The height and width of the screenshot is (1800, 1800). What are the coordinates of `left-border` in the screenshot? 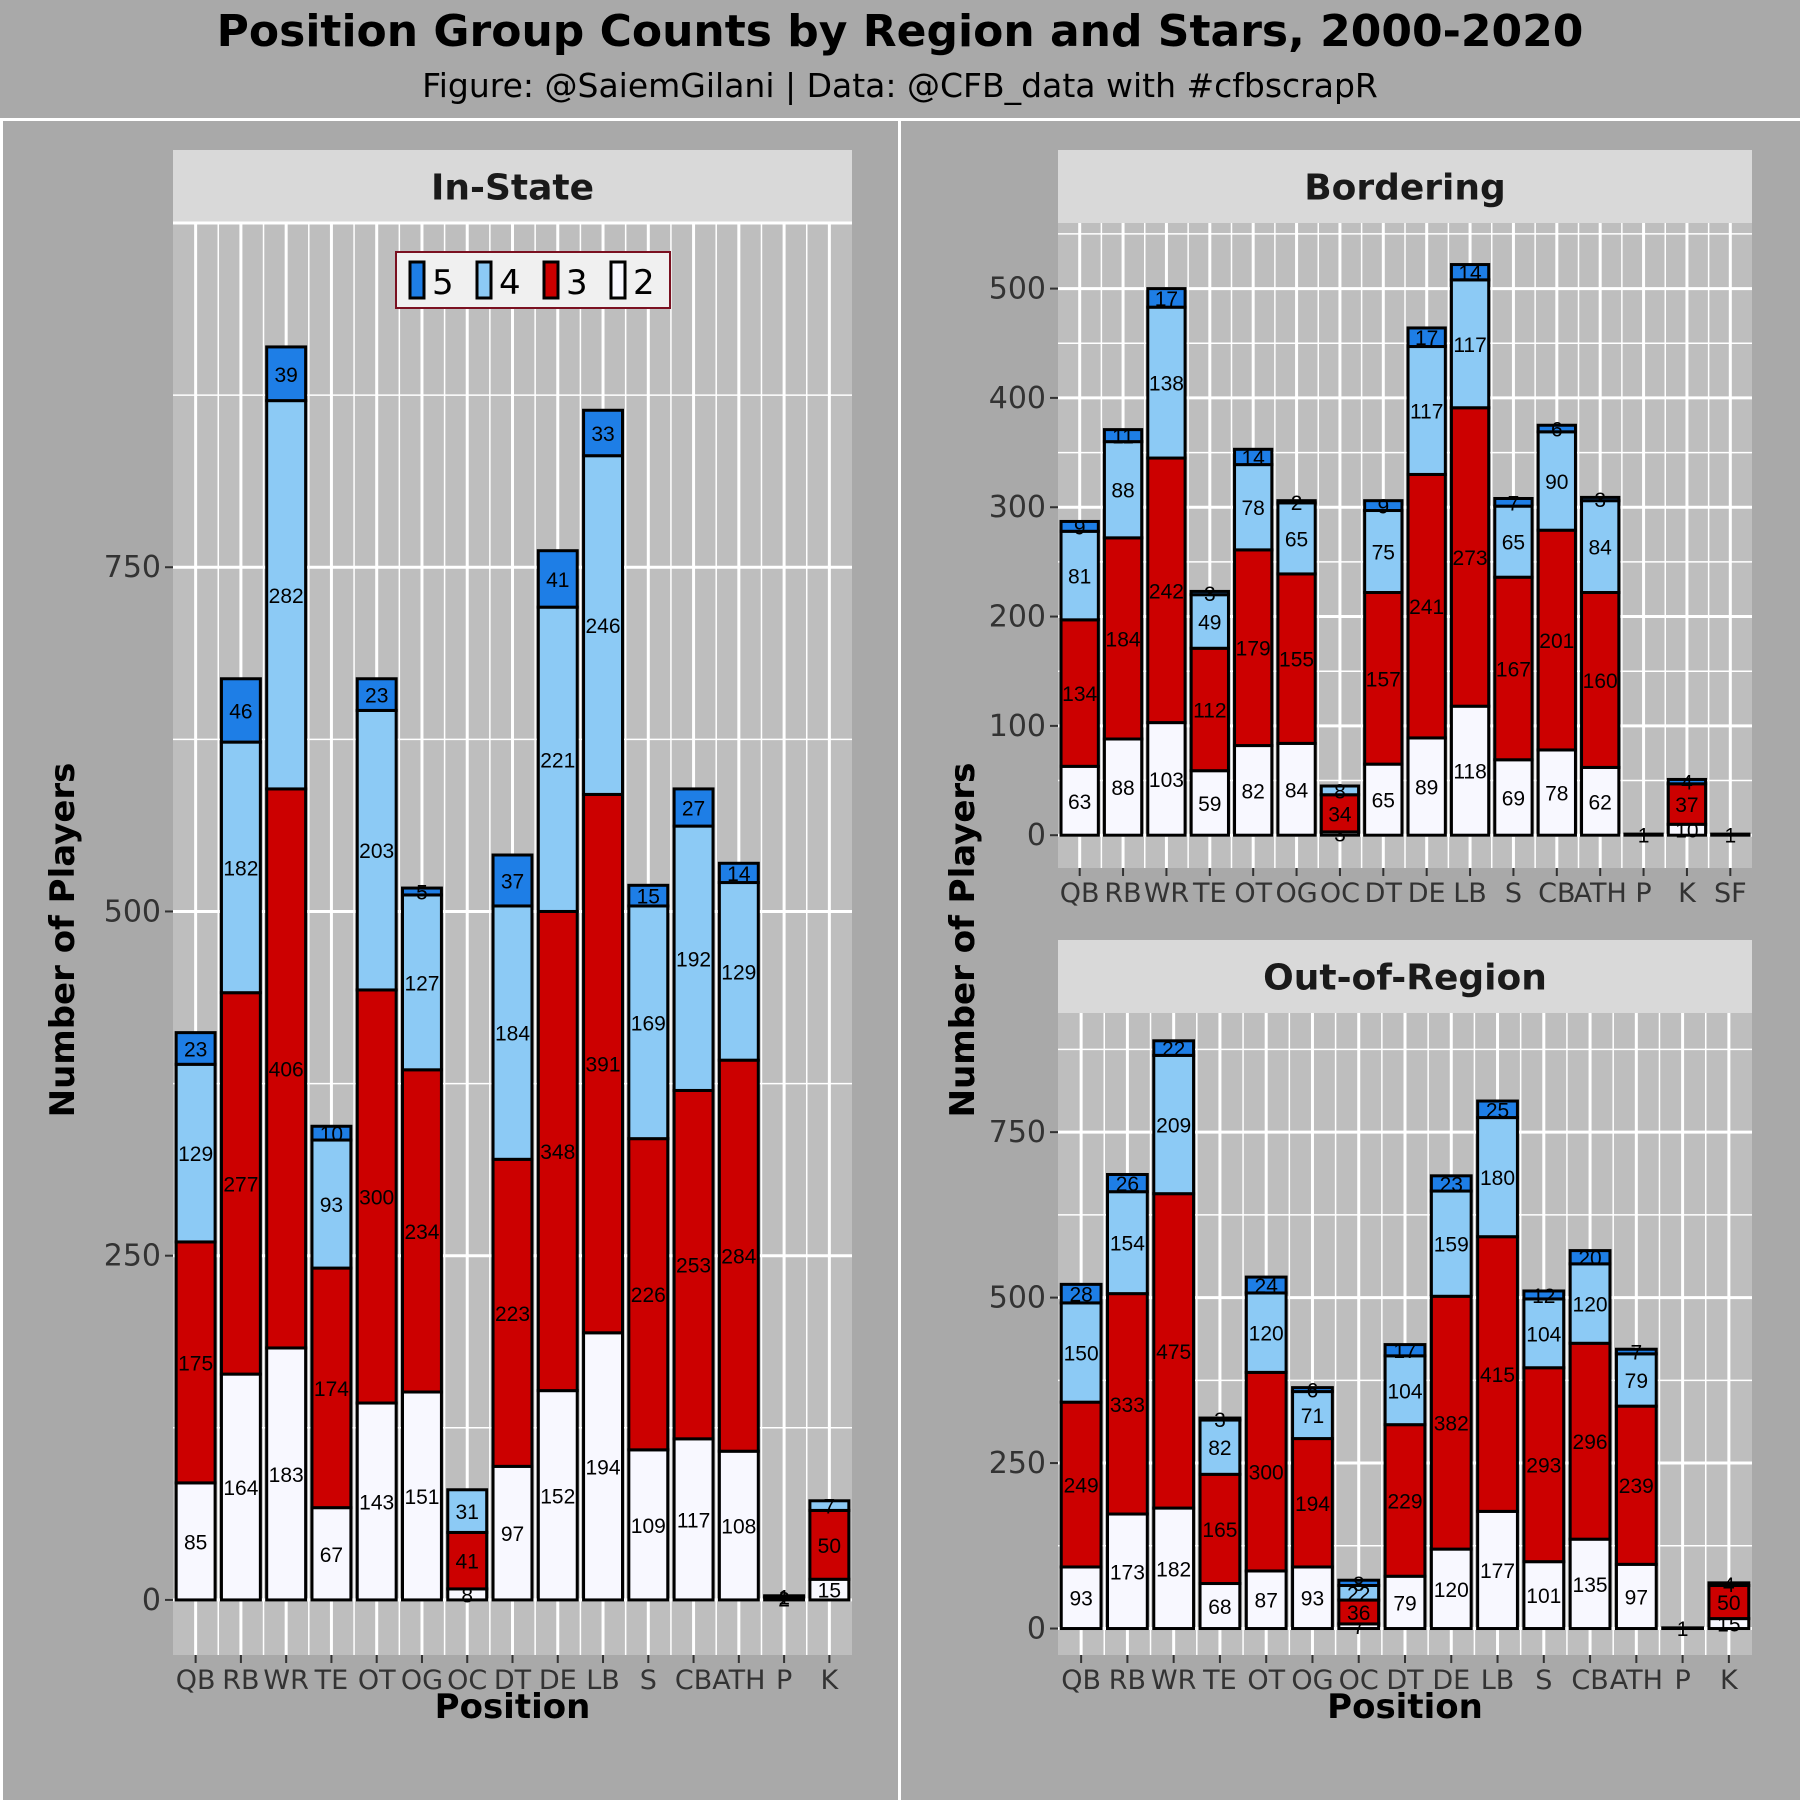 It's located at (1, 959).